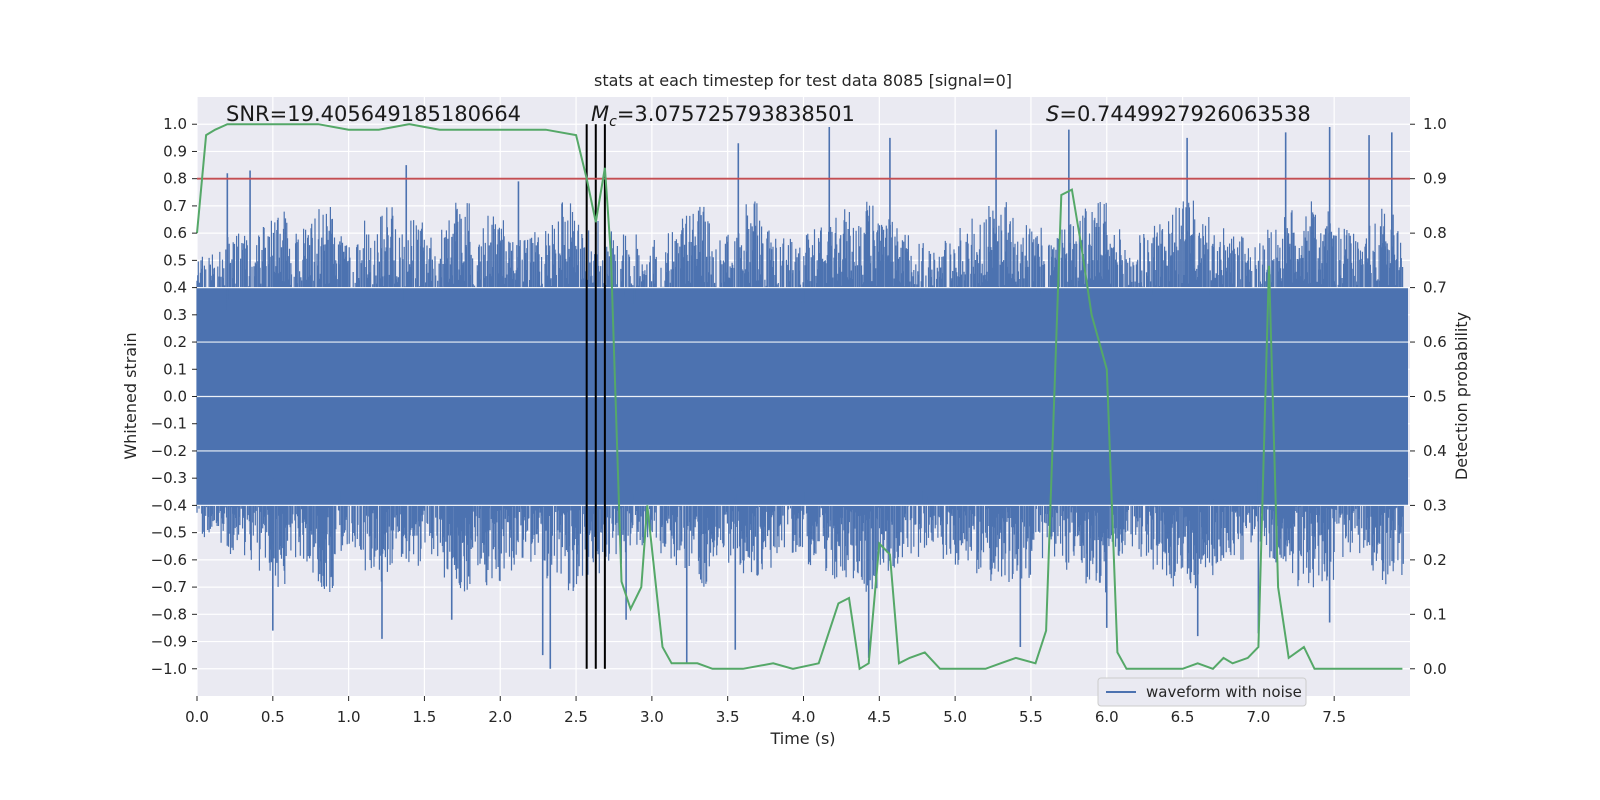 The height and width of the screenshot is (800, 1600). What do you see at coordinates (1107, 717) in the screenshot?
I see `x-tick-label: 6.0` at bounding box center [1107, 717].